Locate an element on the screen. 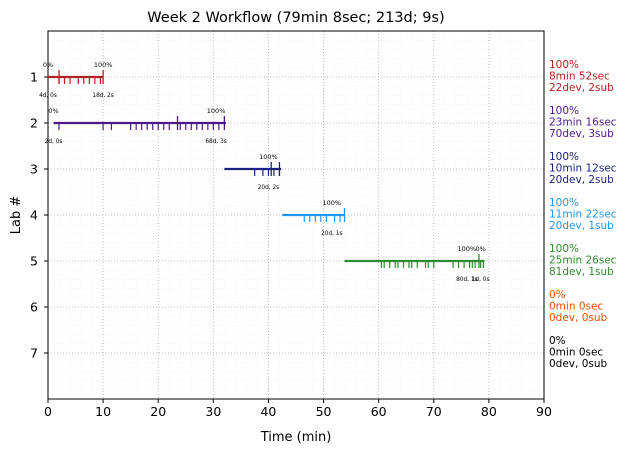  x-axis-ticks: 0 10 20 30 40 50 60 70 80 90 is located at coordinates (298, 409).